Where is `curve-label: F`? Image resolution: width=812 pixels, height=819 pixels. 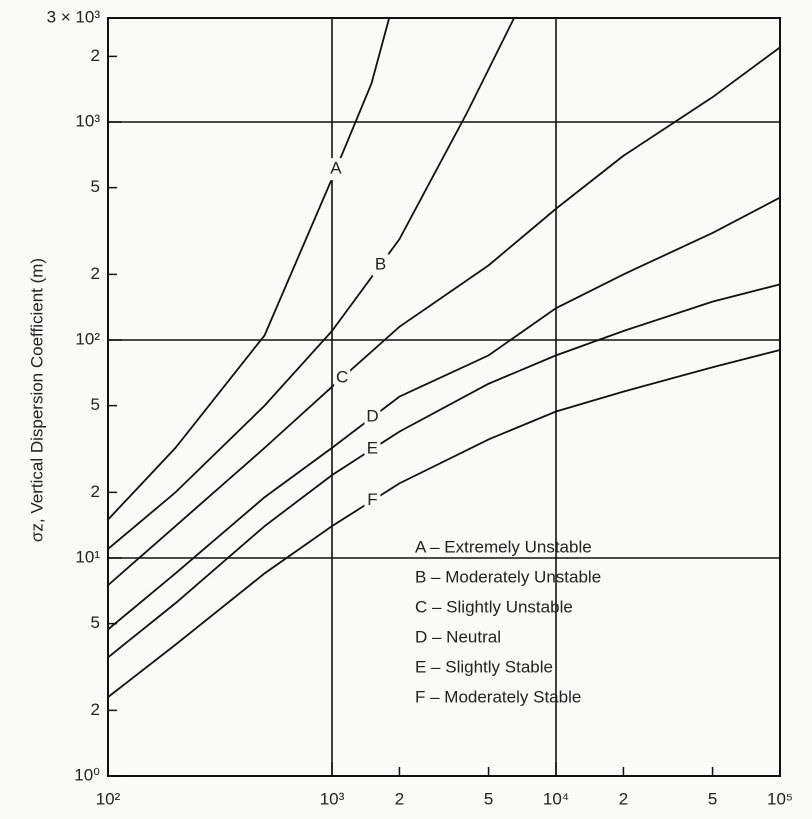 curve-label: F is located at coordinates (372, 499).